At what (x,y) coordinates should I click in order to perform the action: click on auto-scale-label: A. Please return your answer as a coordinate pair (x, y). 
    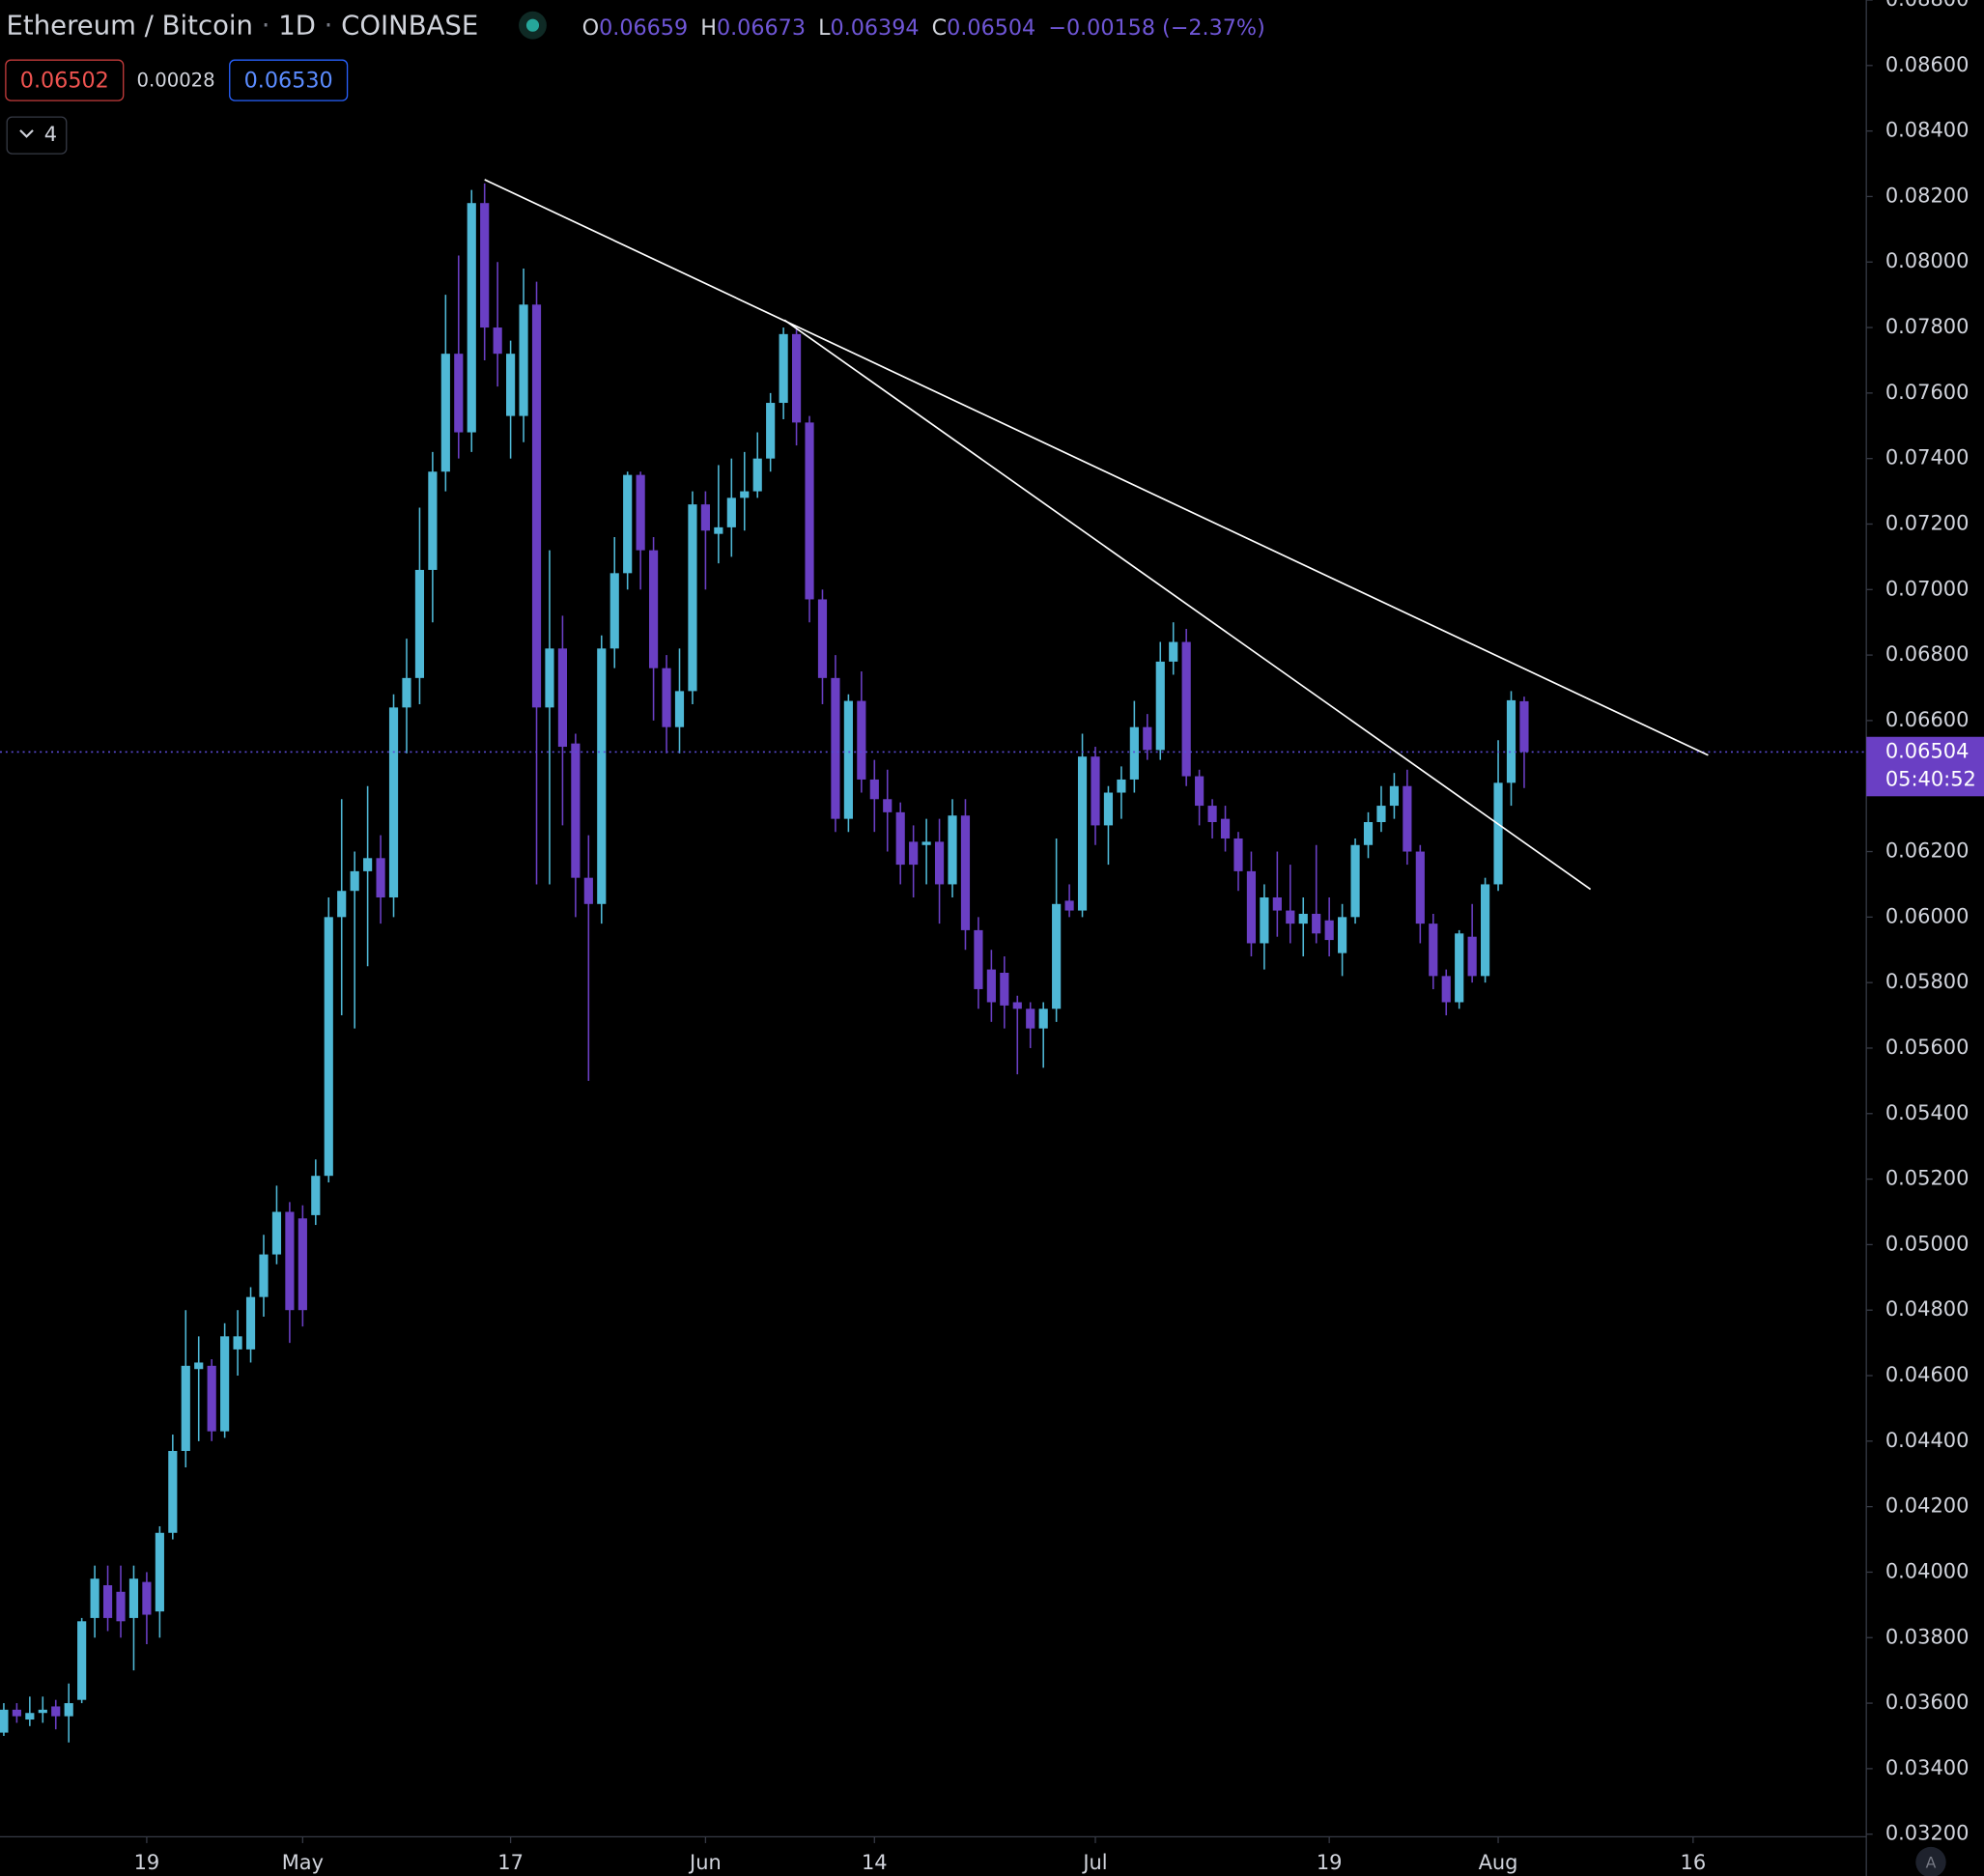
    Looking at the image, I should click on (1932, 1862).